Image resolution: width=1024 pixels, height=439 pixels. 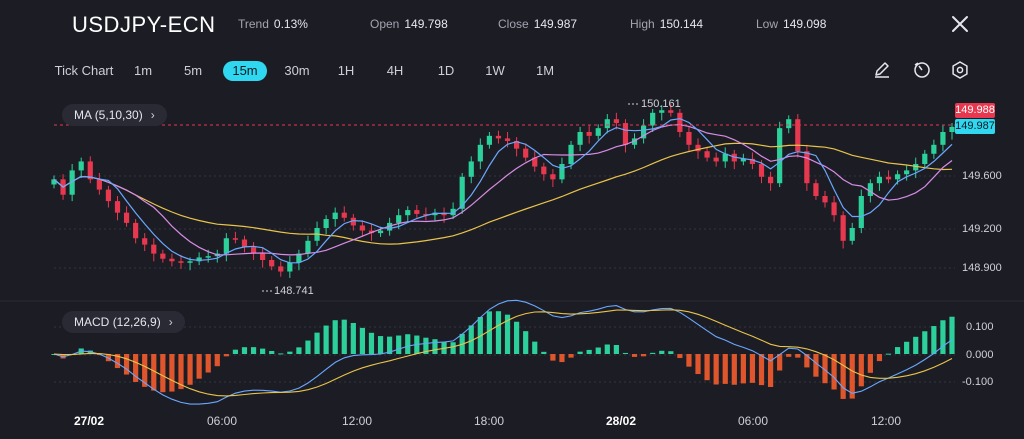 I want to click on high-marker-label: 150.161, so click(x=661, y=104).